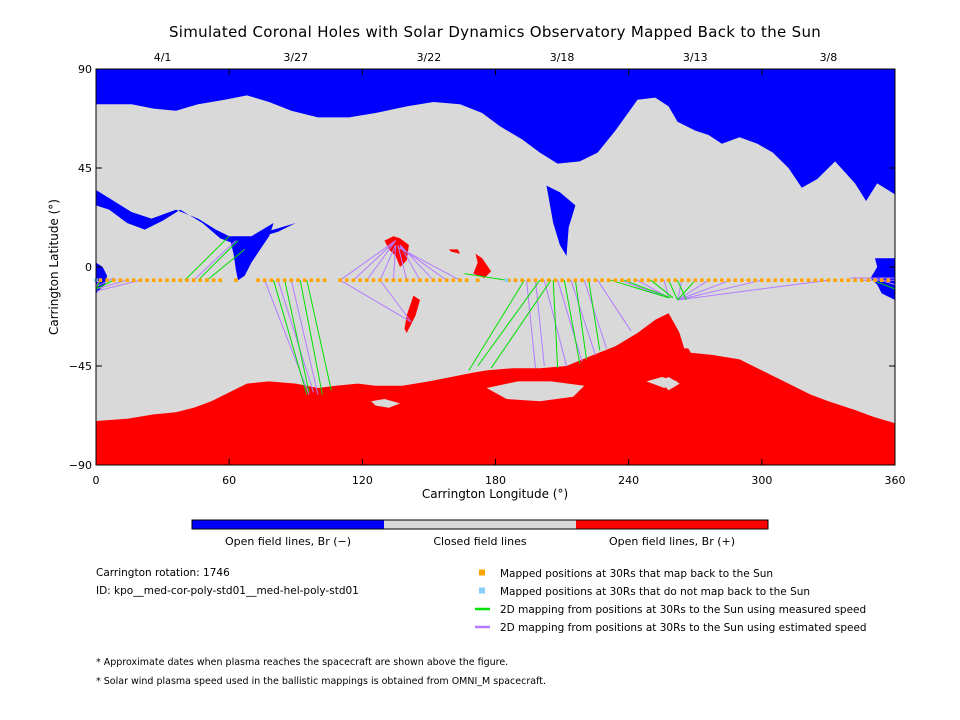 This screenshot has width=960, height=720. Describe the element at coordinates (895, 480) in the screenshot. I see `x-tick-label: 360` at that location.